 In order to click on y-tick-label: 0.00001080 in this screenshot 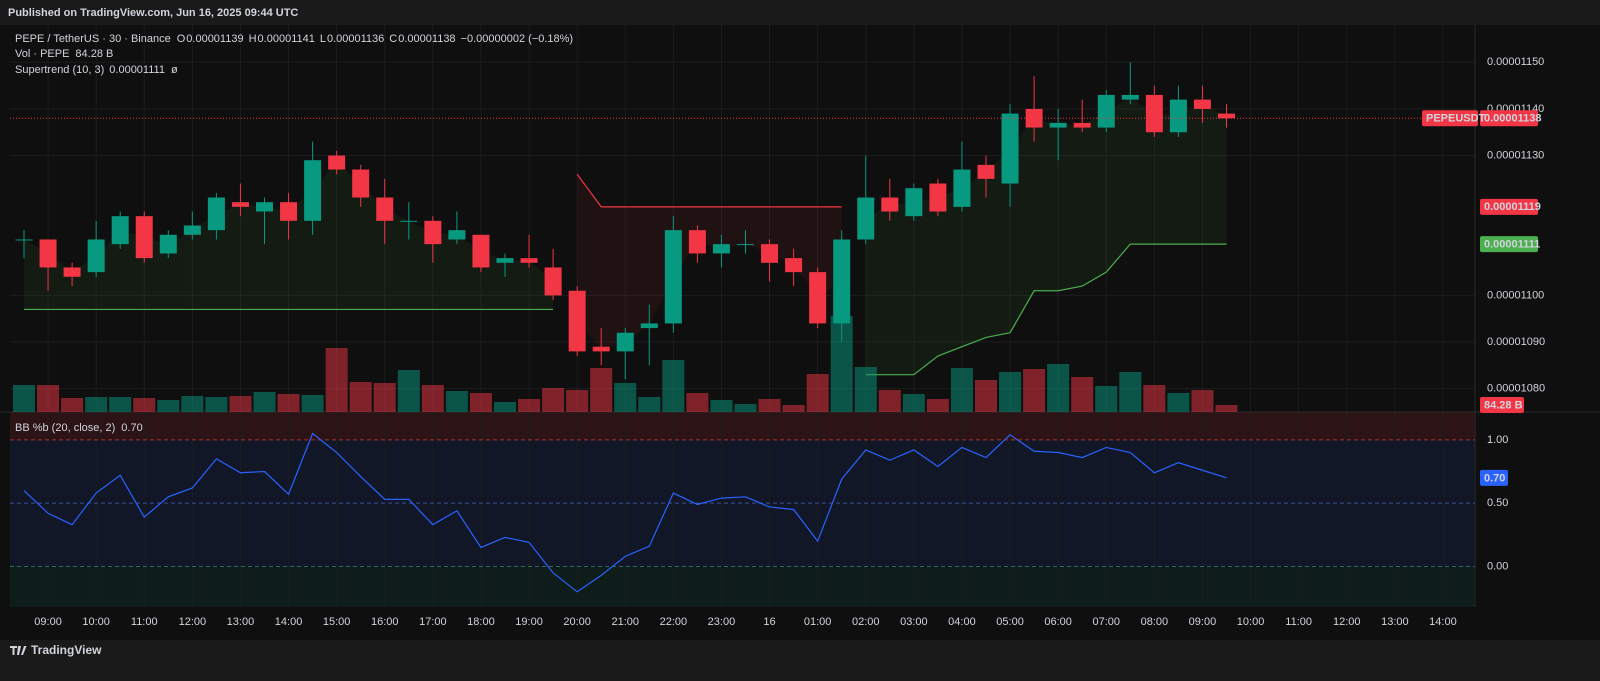, I will do `click(1516, 389)`.